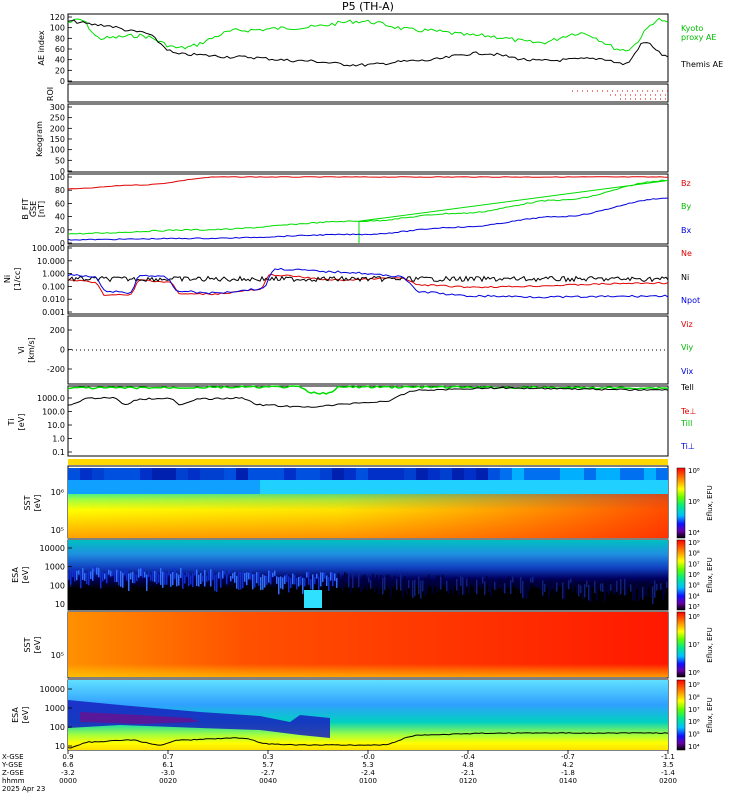 This screenshot has height=800, width=750. Describe the element at coordinates (57, 28) in the screenshot. I see `ae-tick-1: 100` at that location.